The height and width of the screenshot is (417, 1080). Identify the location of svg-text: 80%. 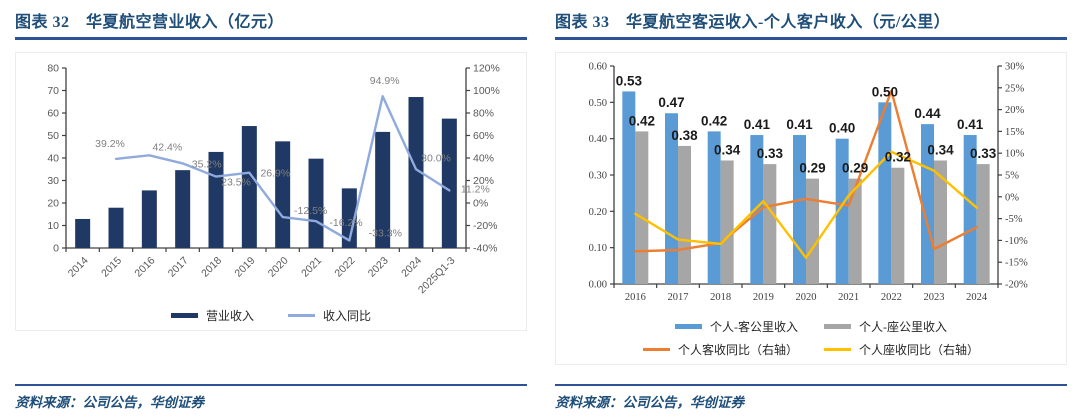
(483, 114).